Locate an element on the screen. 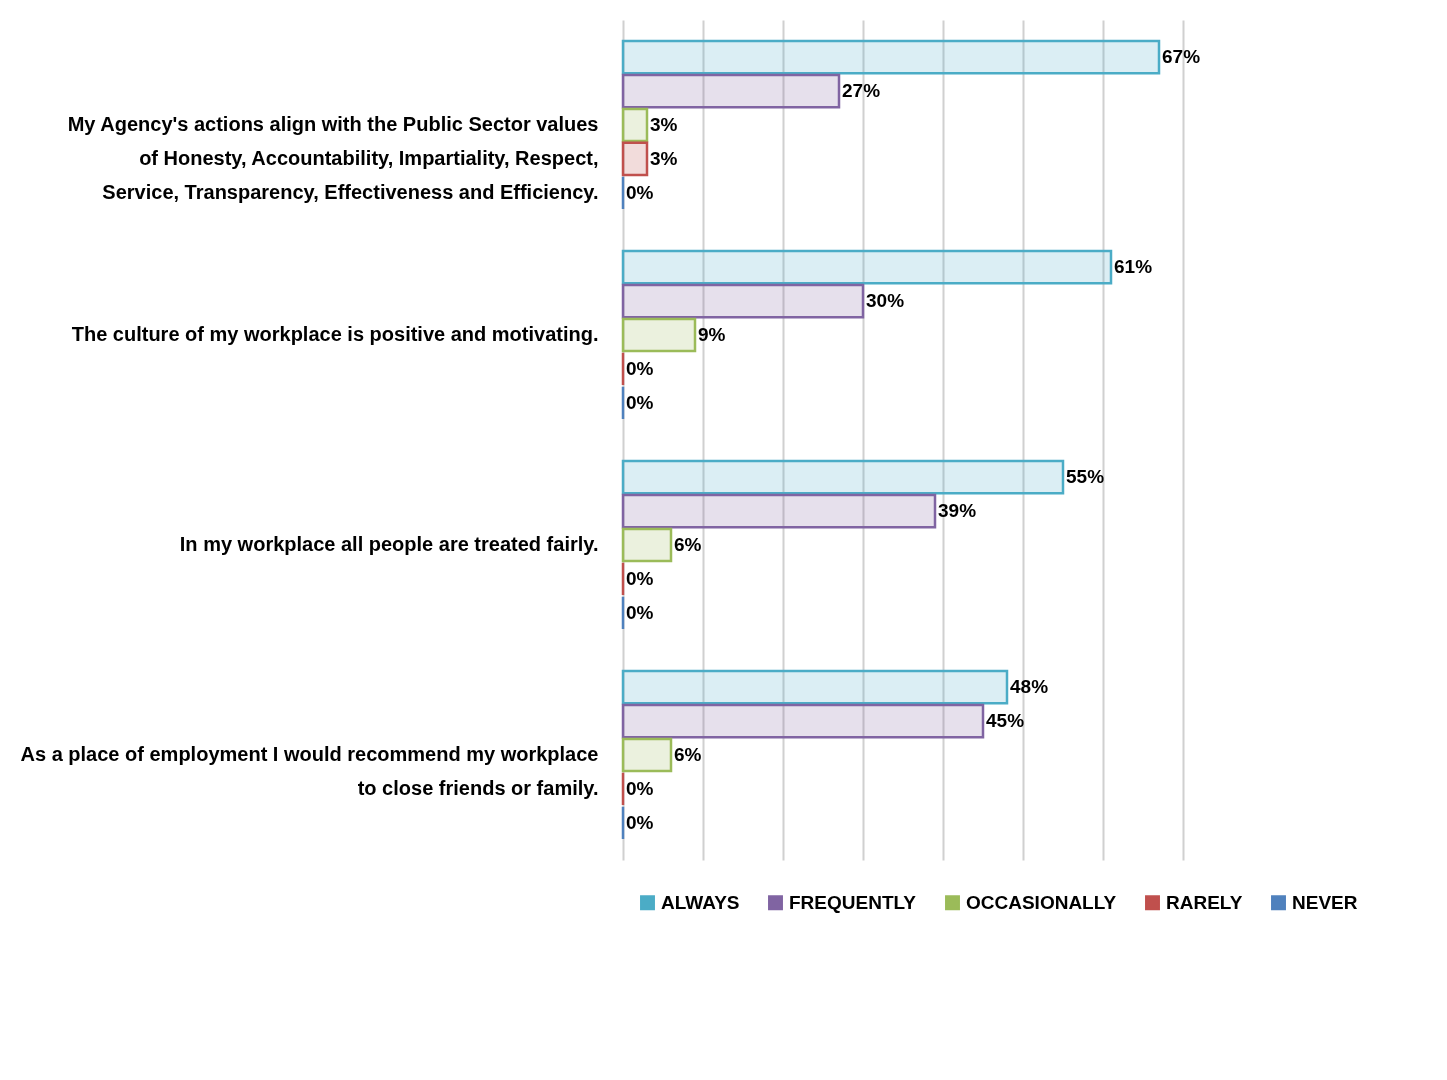  data-label: 61% is located at coordinates (1133, 267).